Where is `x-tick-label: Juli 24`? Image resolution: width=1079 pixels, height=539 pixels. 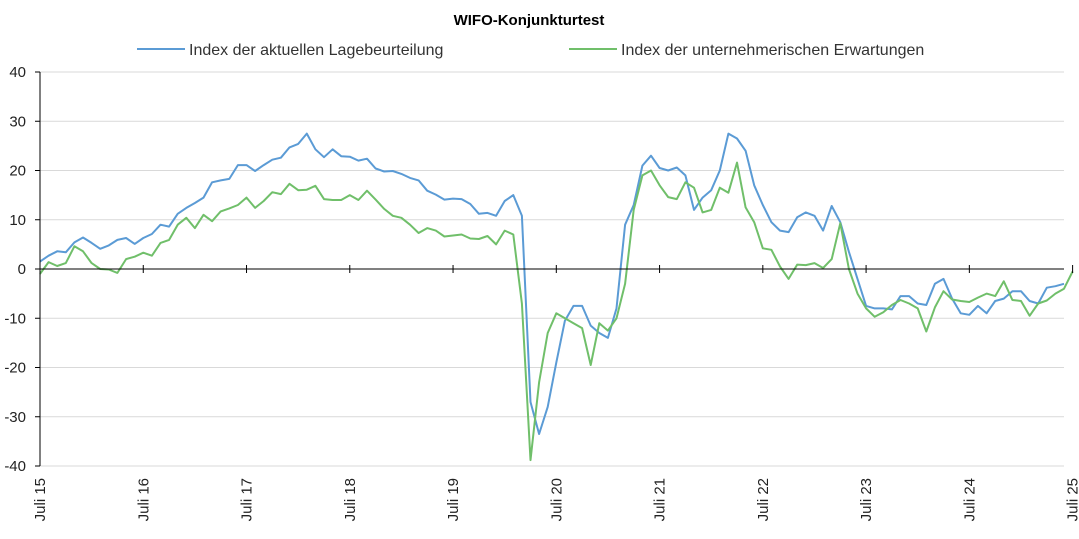
x-tick-label: Juli 24 is located at coordinates (969, 499).